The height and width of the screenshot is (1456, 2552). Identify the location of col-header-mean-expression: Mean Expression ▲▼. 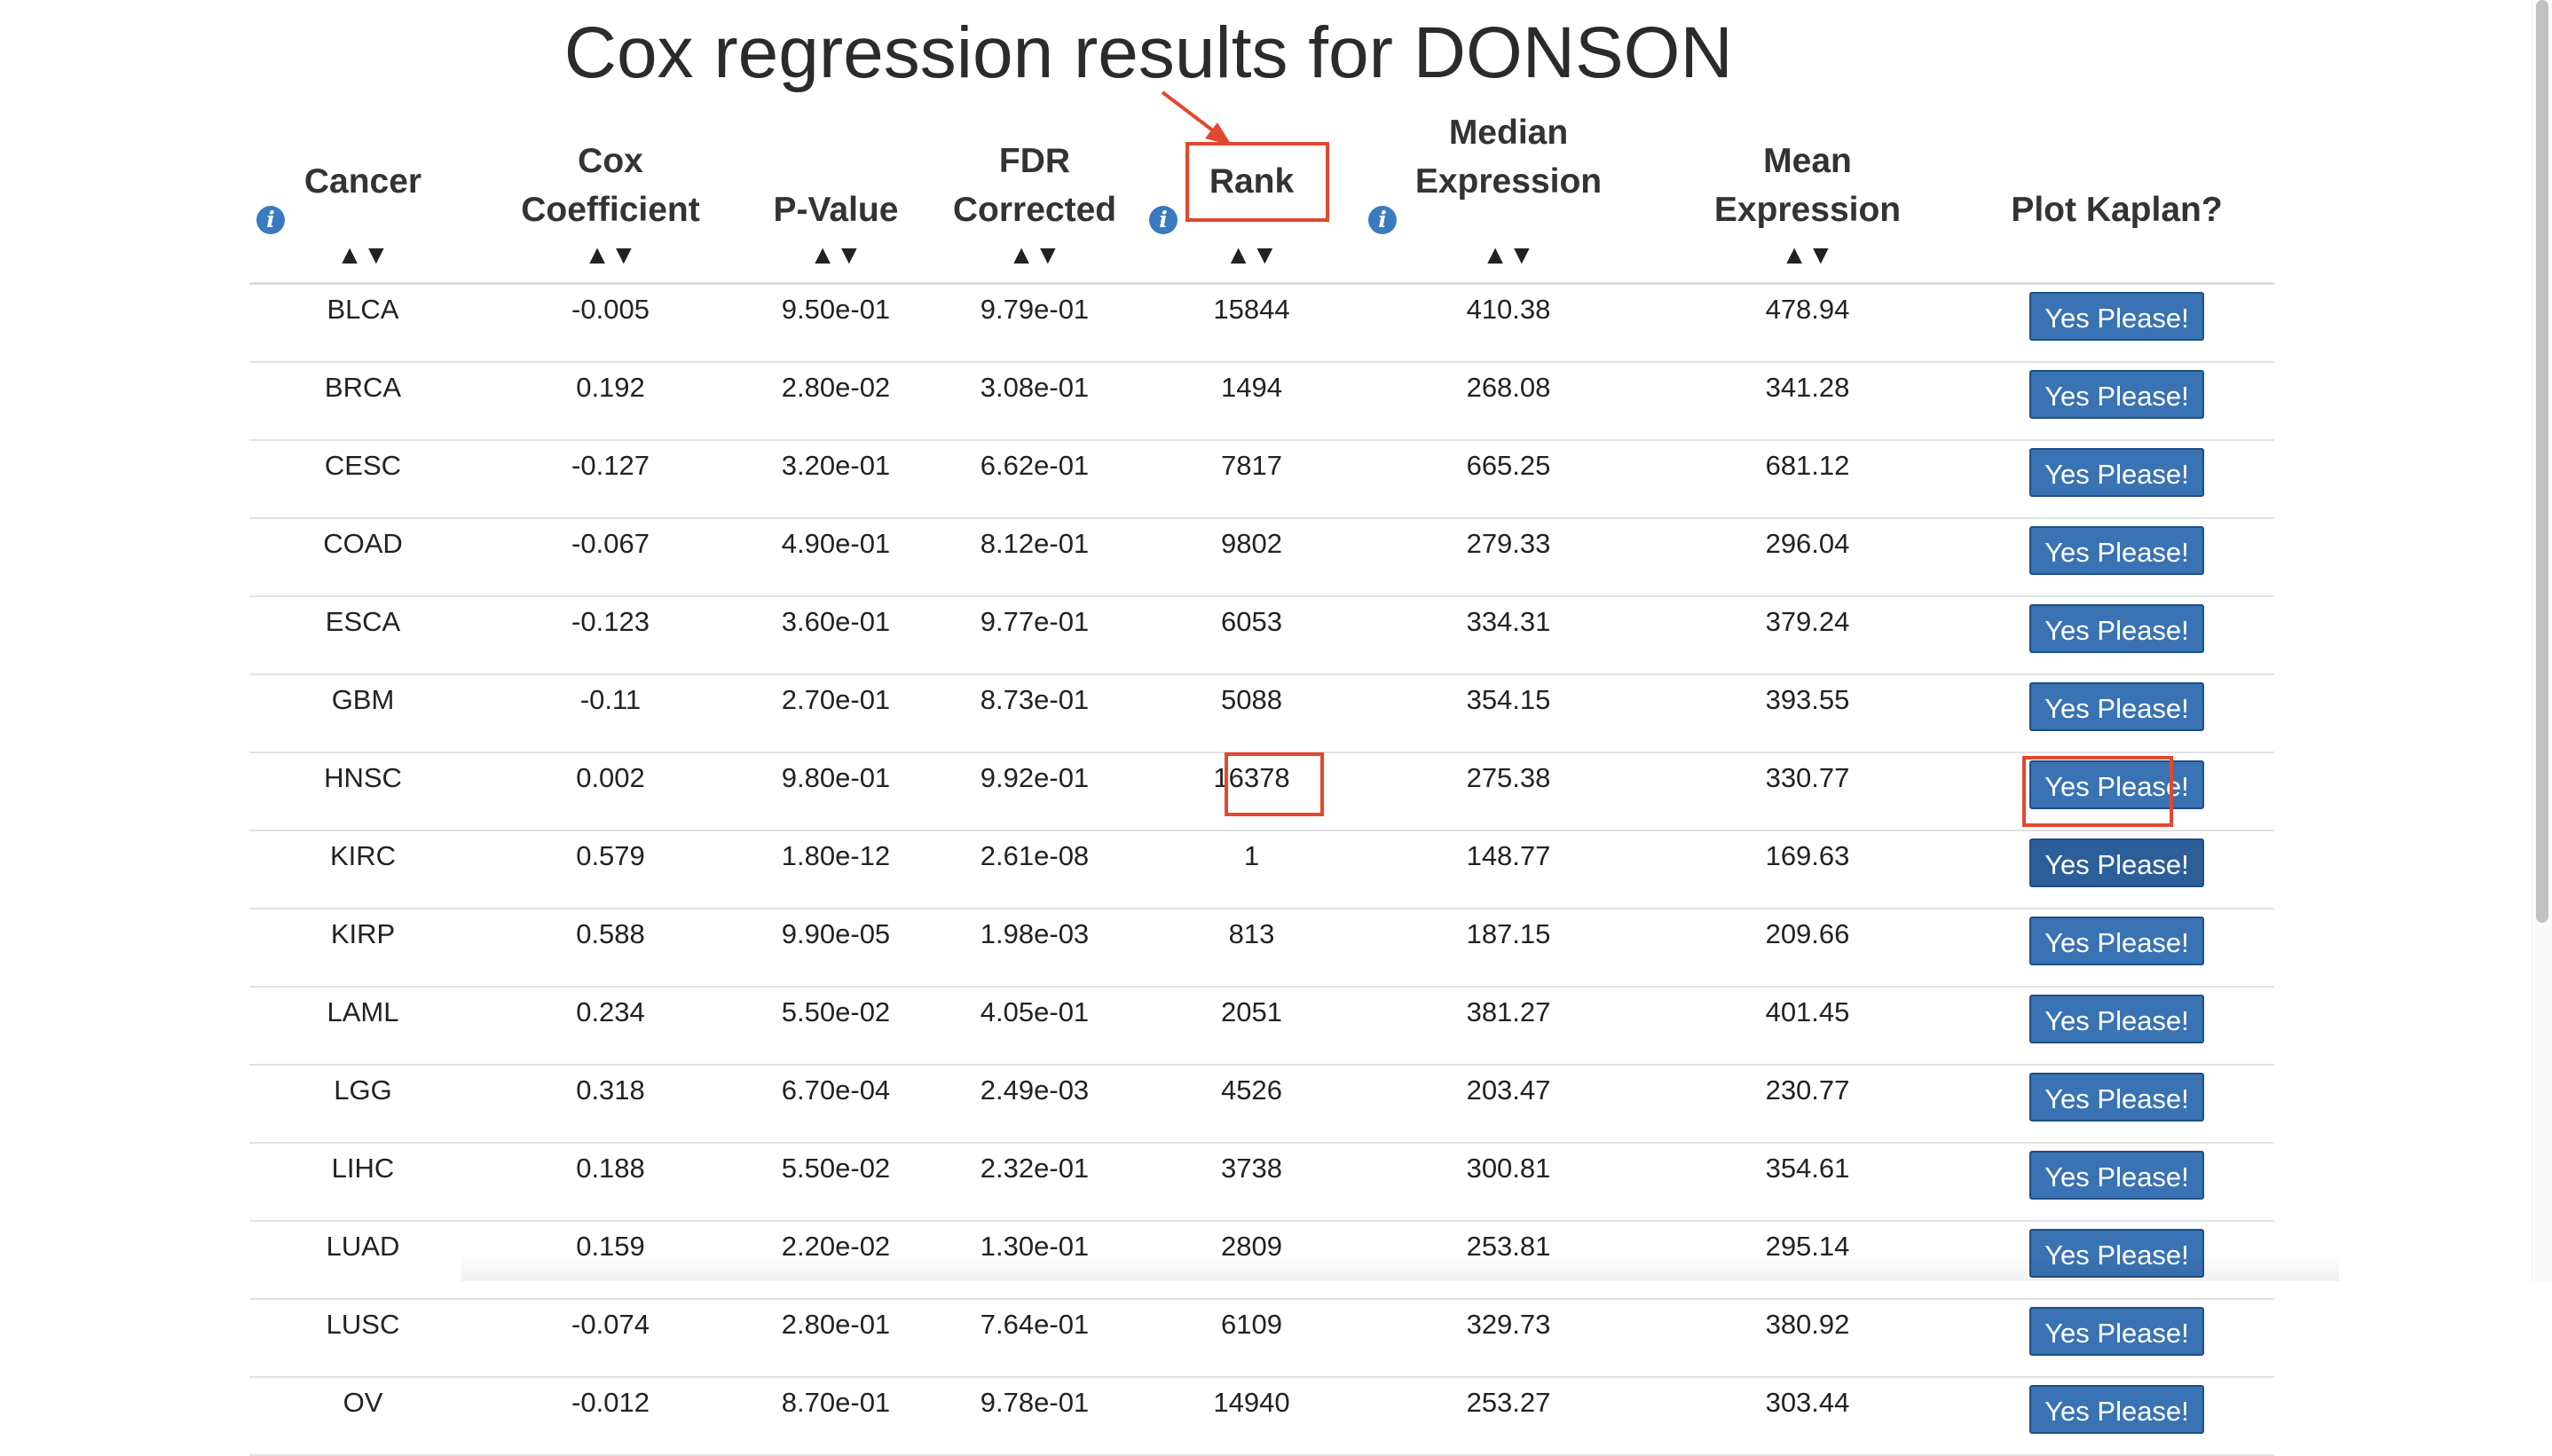
(1807, 195).